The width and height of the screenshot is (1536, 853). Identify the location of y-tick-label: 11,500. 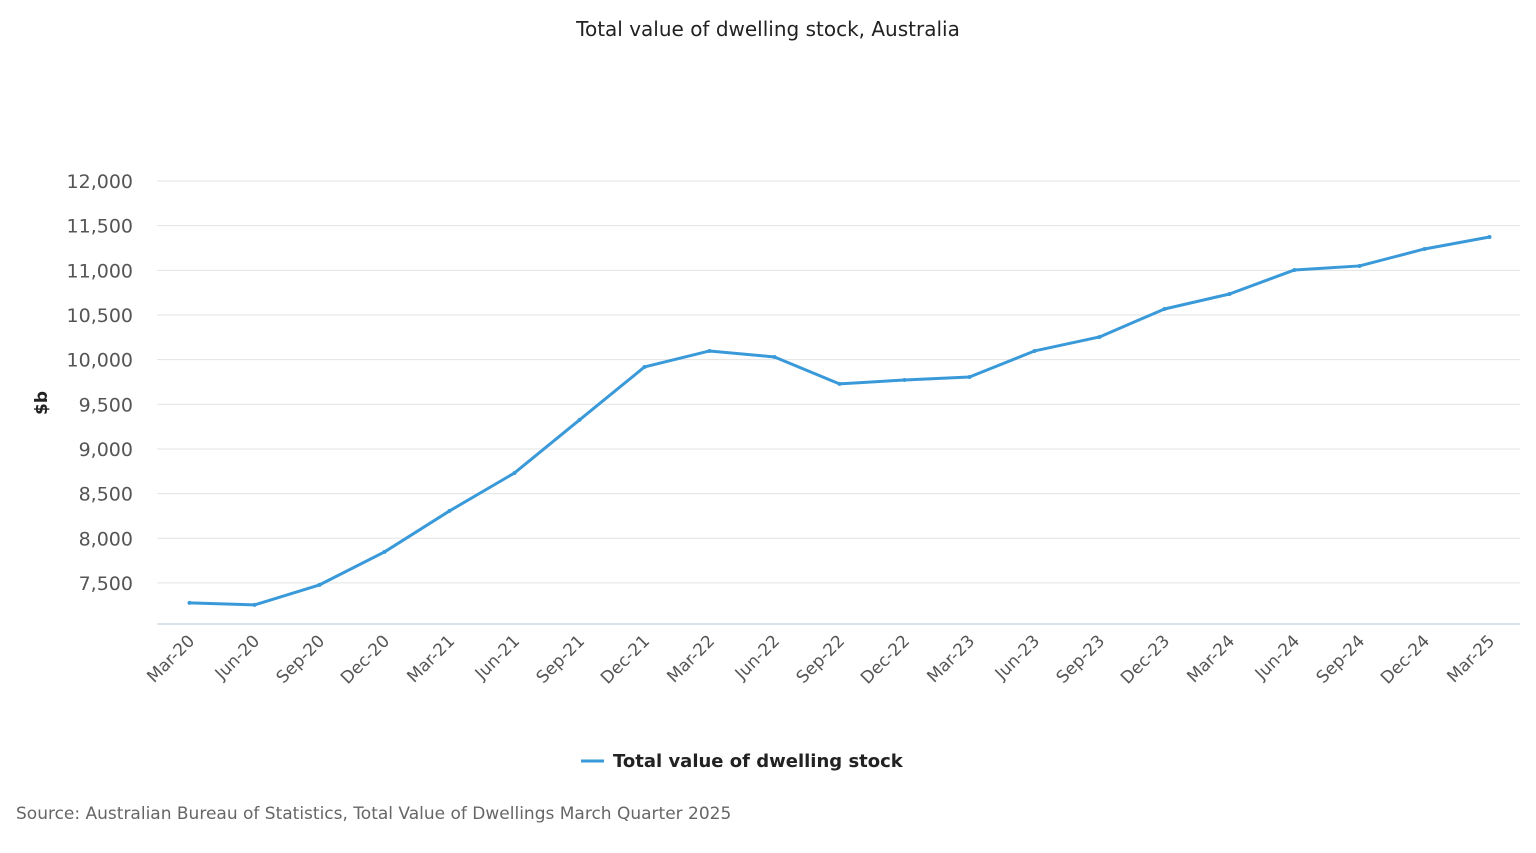
(100, 227).